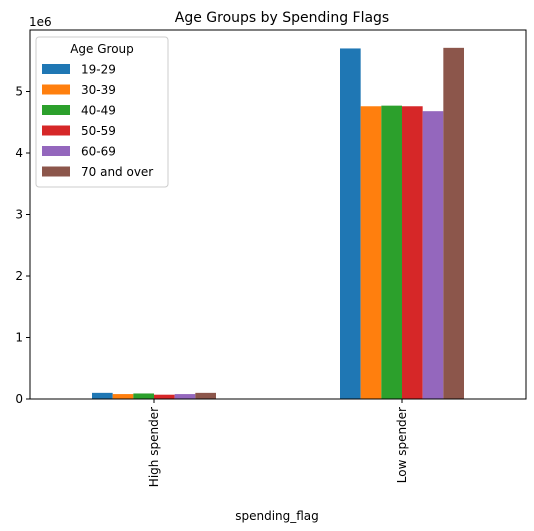 This screenshot has height=531, width=534. What do you see at coordinates (19, 153) in the screenshot?
I see `y-tick-label: 4` at bounding box center [19, 153].